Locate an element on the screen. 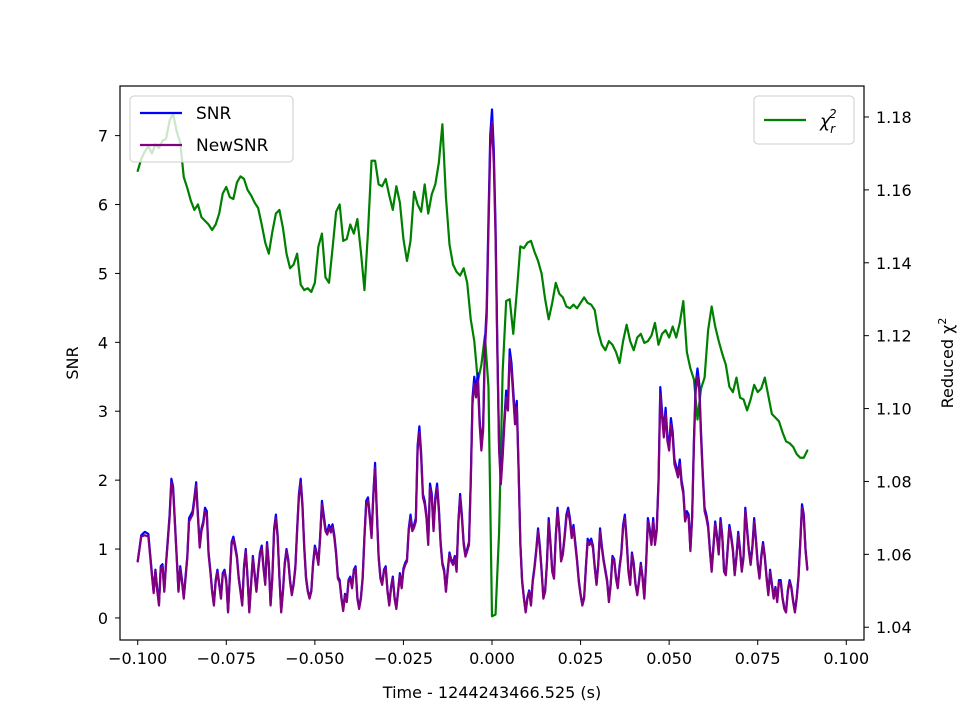 The width and height of the screenshot is (960, 720). y-left-tick-label: 3 is located at coordinates (103, 411).